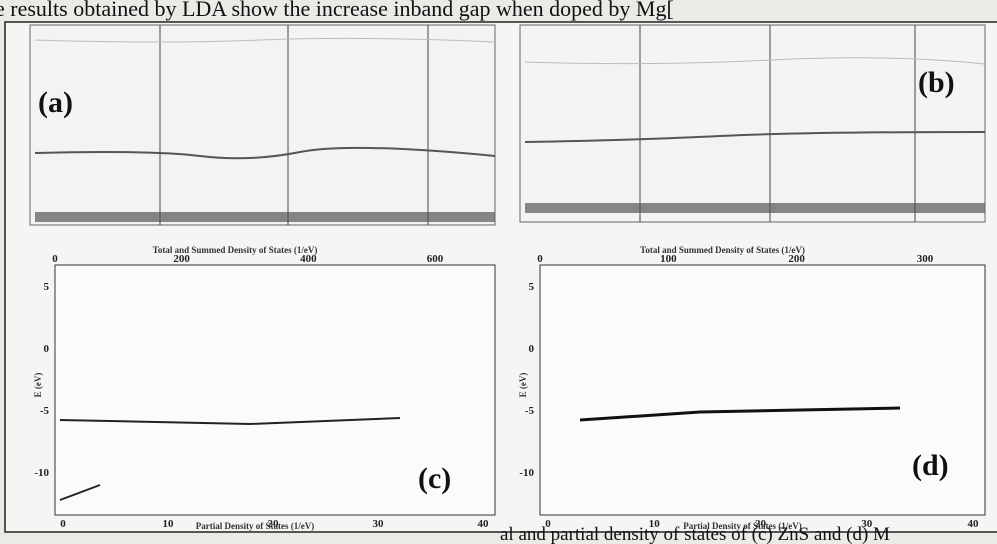 Image resolution: width=997 pixels, height=544 pixels. I want to click on tick-label: 300, so click(925, 259).